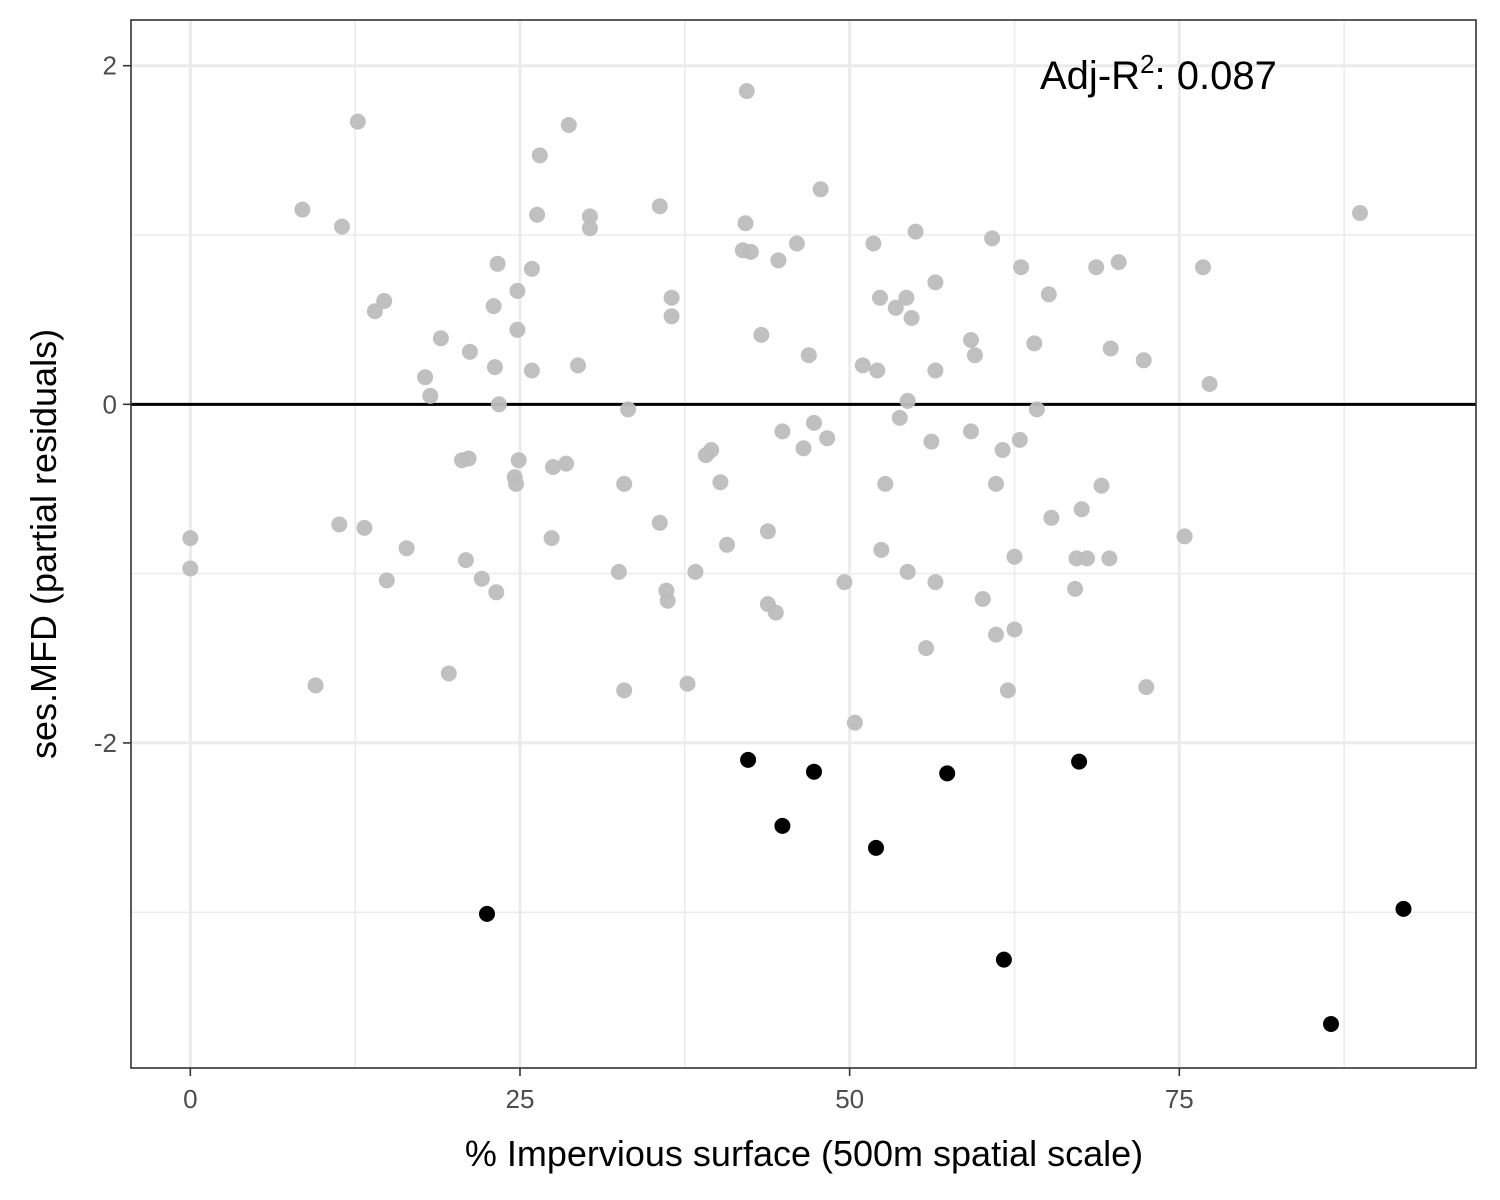  I want to click on annotation-prefix: Adj-R, so click(1090, 76).